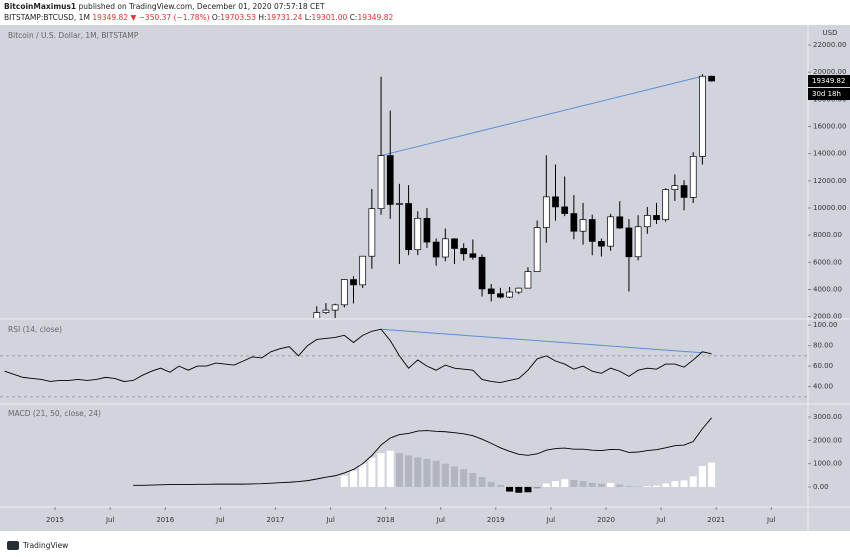 Image resolution: width=850 pixels, height=557 pixels. Describe the element at coordinates (47, 17) in the screenshot. I see `symbol: BITSTAMP:BTCUSD, 1M` at that location.